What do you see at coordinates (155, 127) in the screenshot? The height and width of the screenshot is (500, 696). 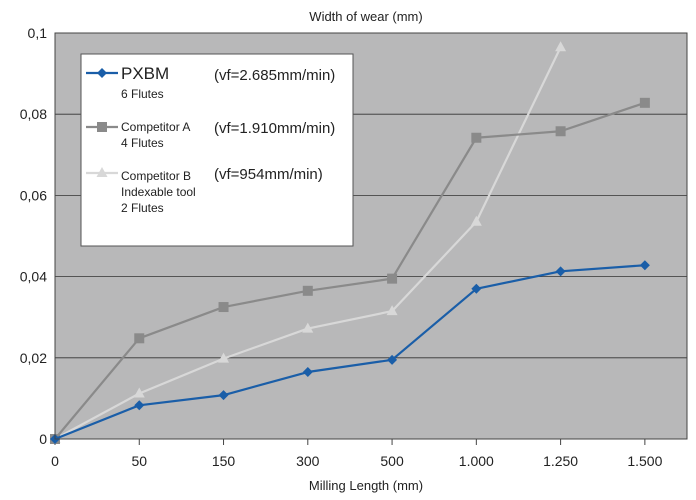 I see `legend-label: Competitor A` at bounding box center [155, 127].